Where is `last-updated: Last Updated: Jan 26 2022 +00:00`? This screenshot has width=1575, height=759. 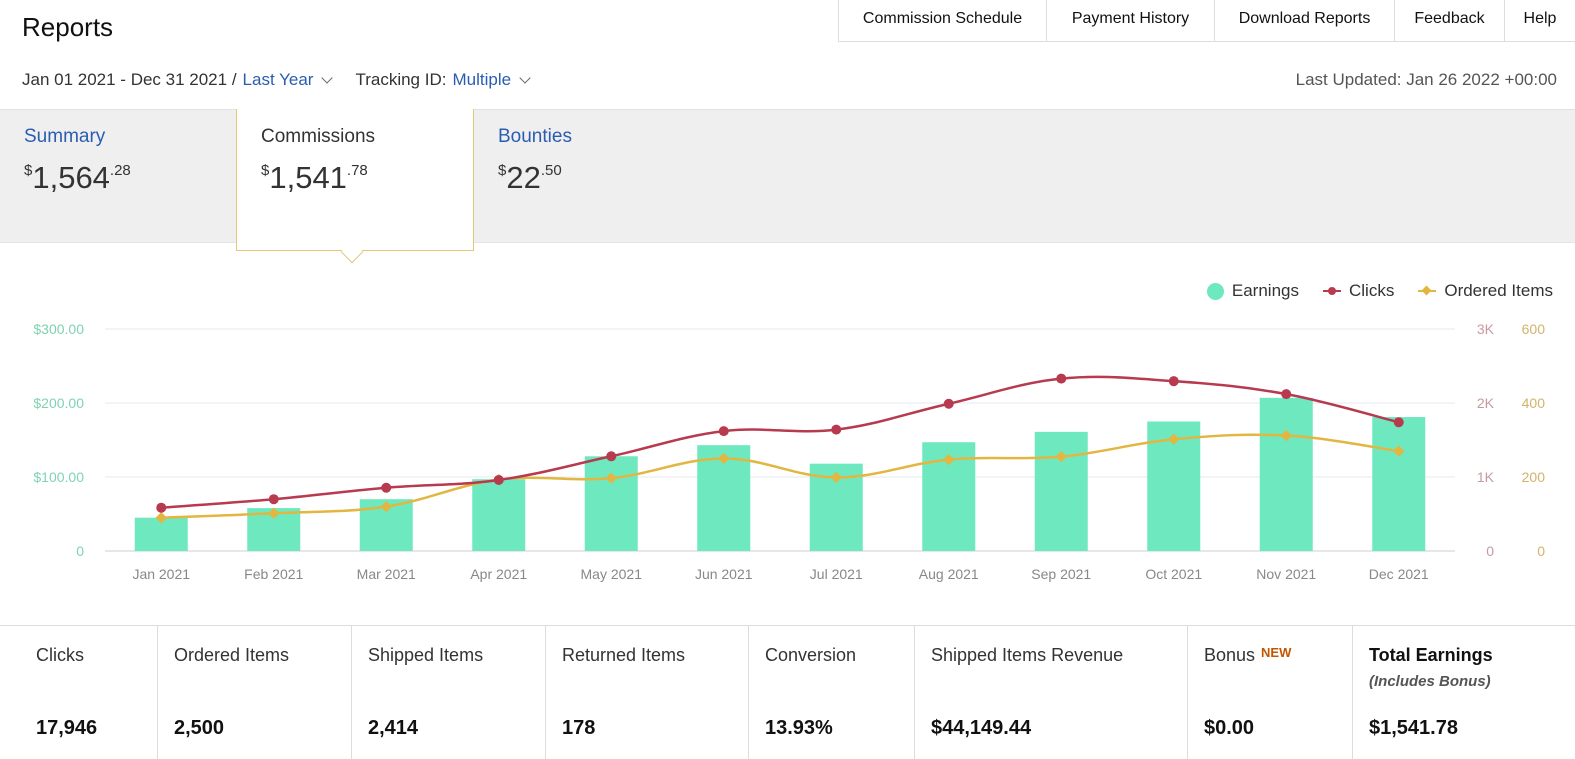 last-updated: Last Updated: Jan 26 2022 +00:00 is located at coordinates (1426, 79).